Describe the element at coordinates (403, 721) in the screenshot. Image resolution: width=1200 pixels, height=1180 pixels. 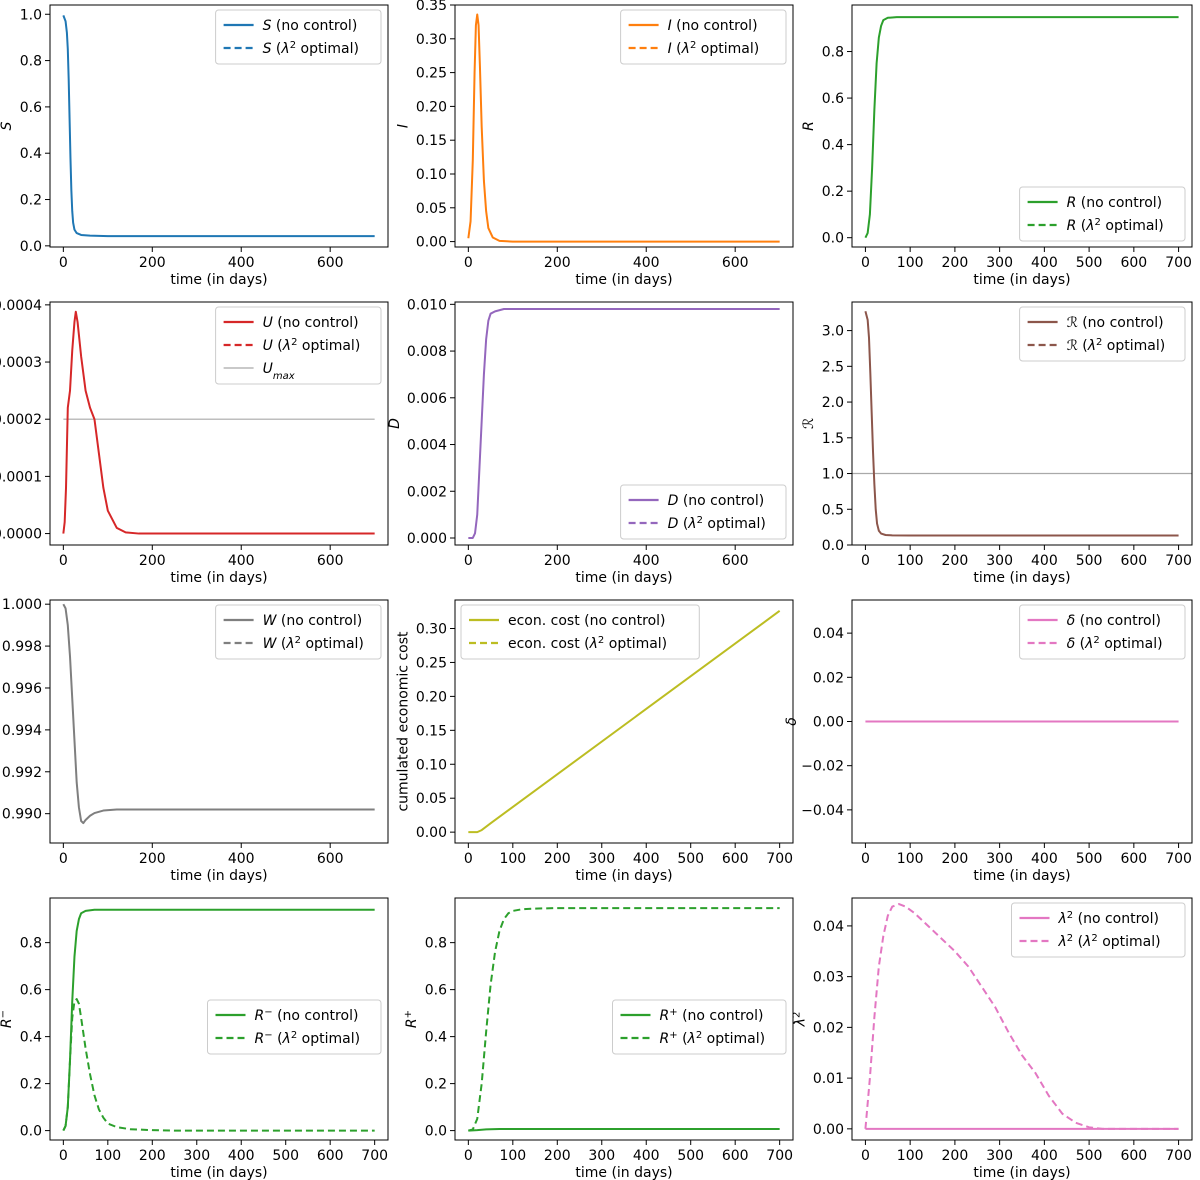
I see `y-axis-label: cumulated economic cost` at that location.